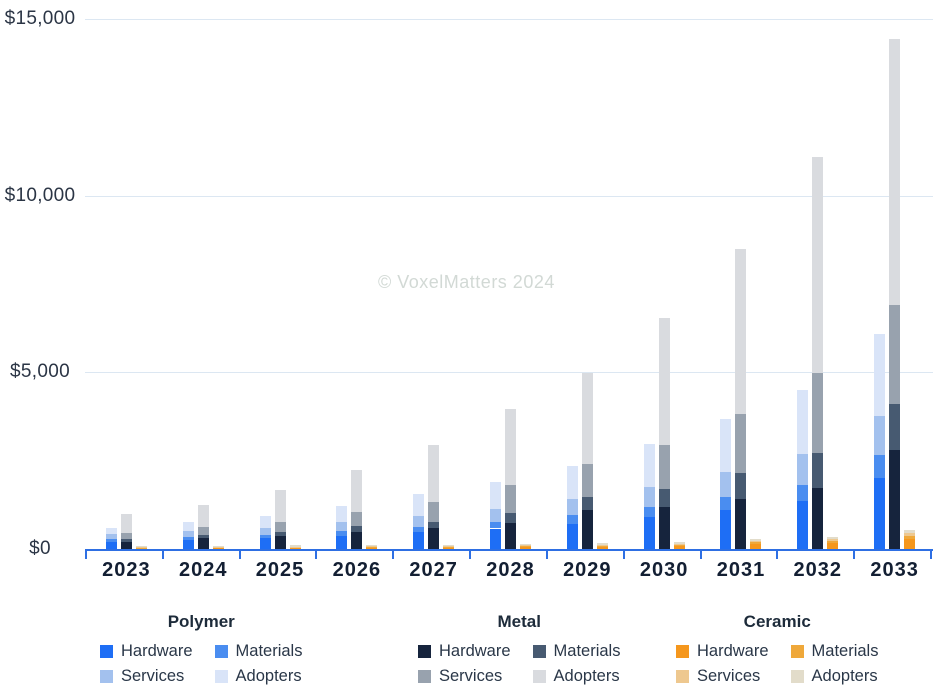 The height and width of the screenshot is (700, 933). I want to click on bar-polymer-adopters-2023, so click(111, 531).